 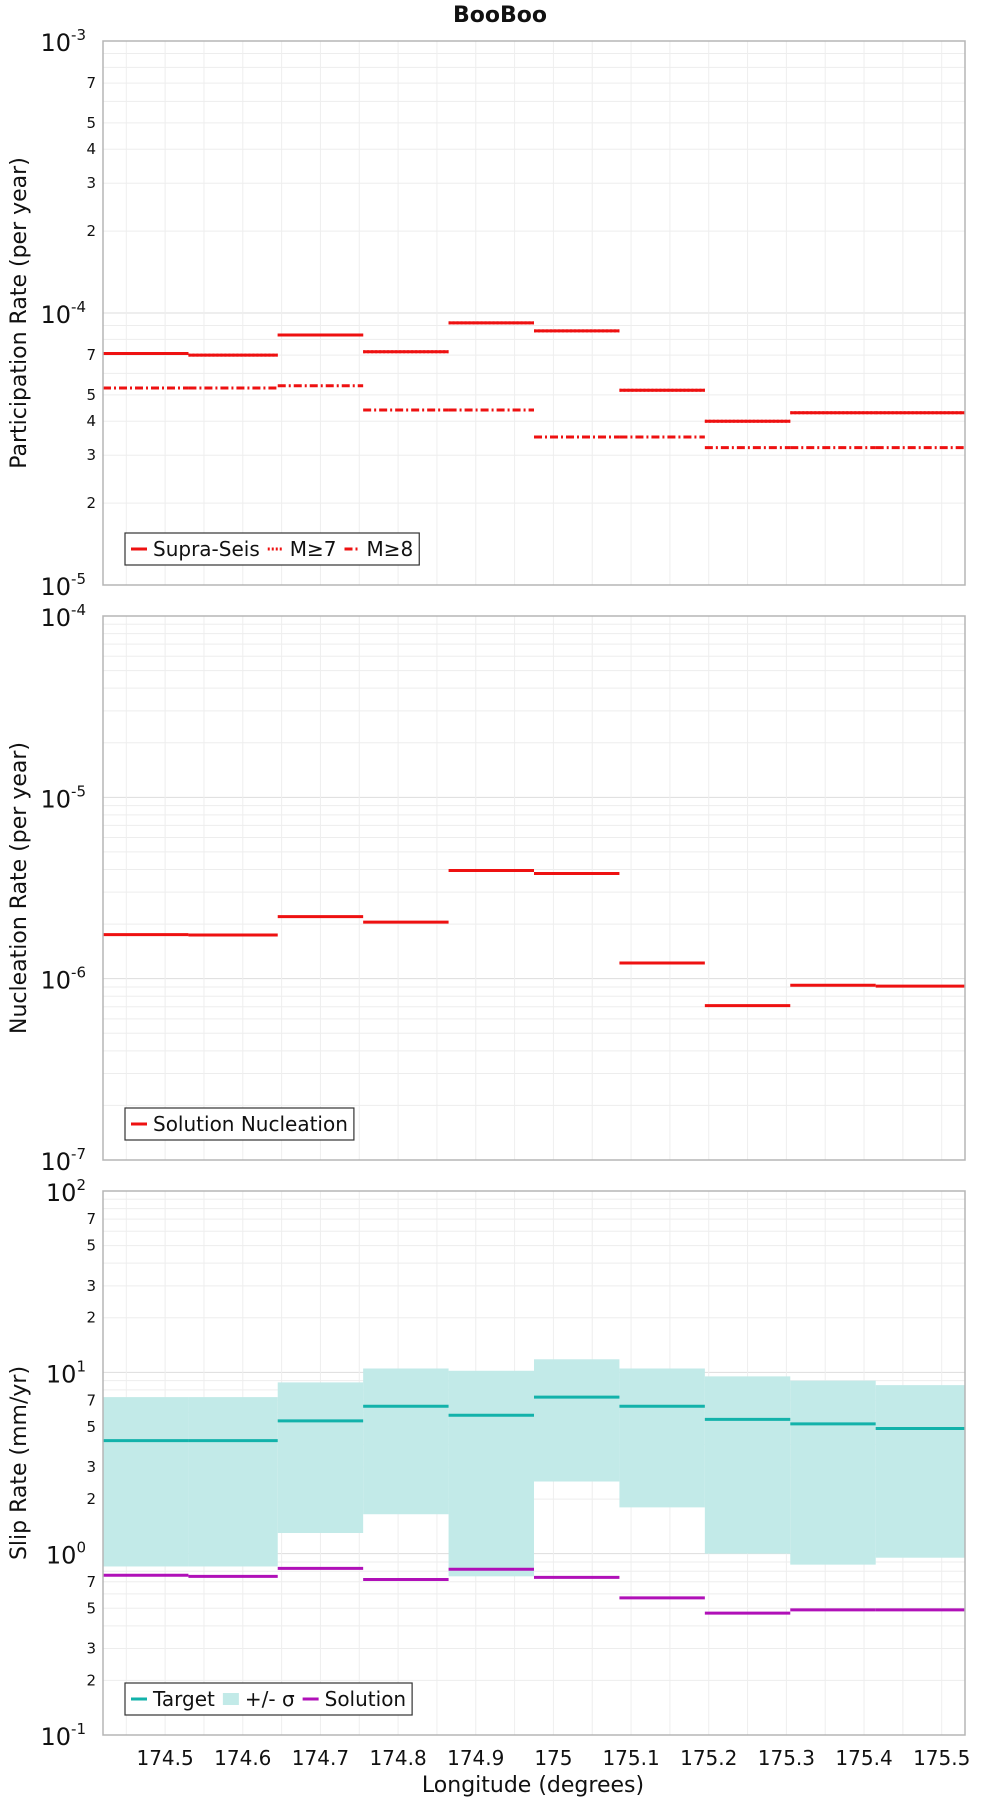 I want to click on y-axis-label-1: Participation Rate (per year), so click(x=19, y=313).